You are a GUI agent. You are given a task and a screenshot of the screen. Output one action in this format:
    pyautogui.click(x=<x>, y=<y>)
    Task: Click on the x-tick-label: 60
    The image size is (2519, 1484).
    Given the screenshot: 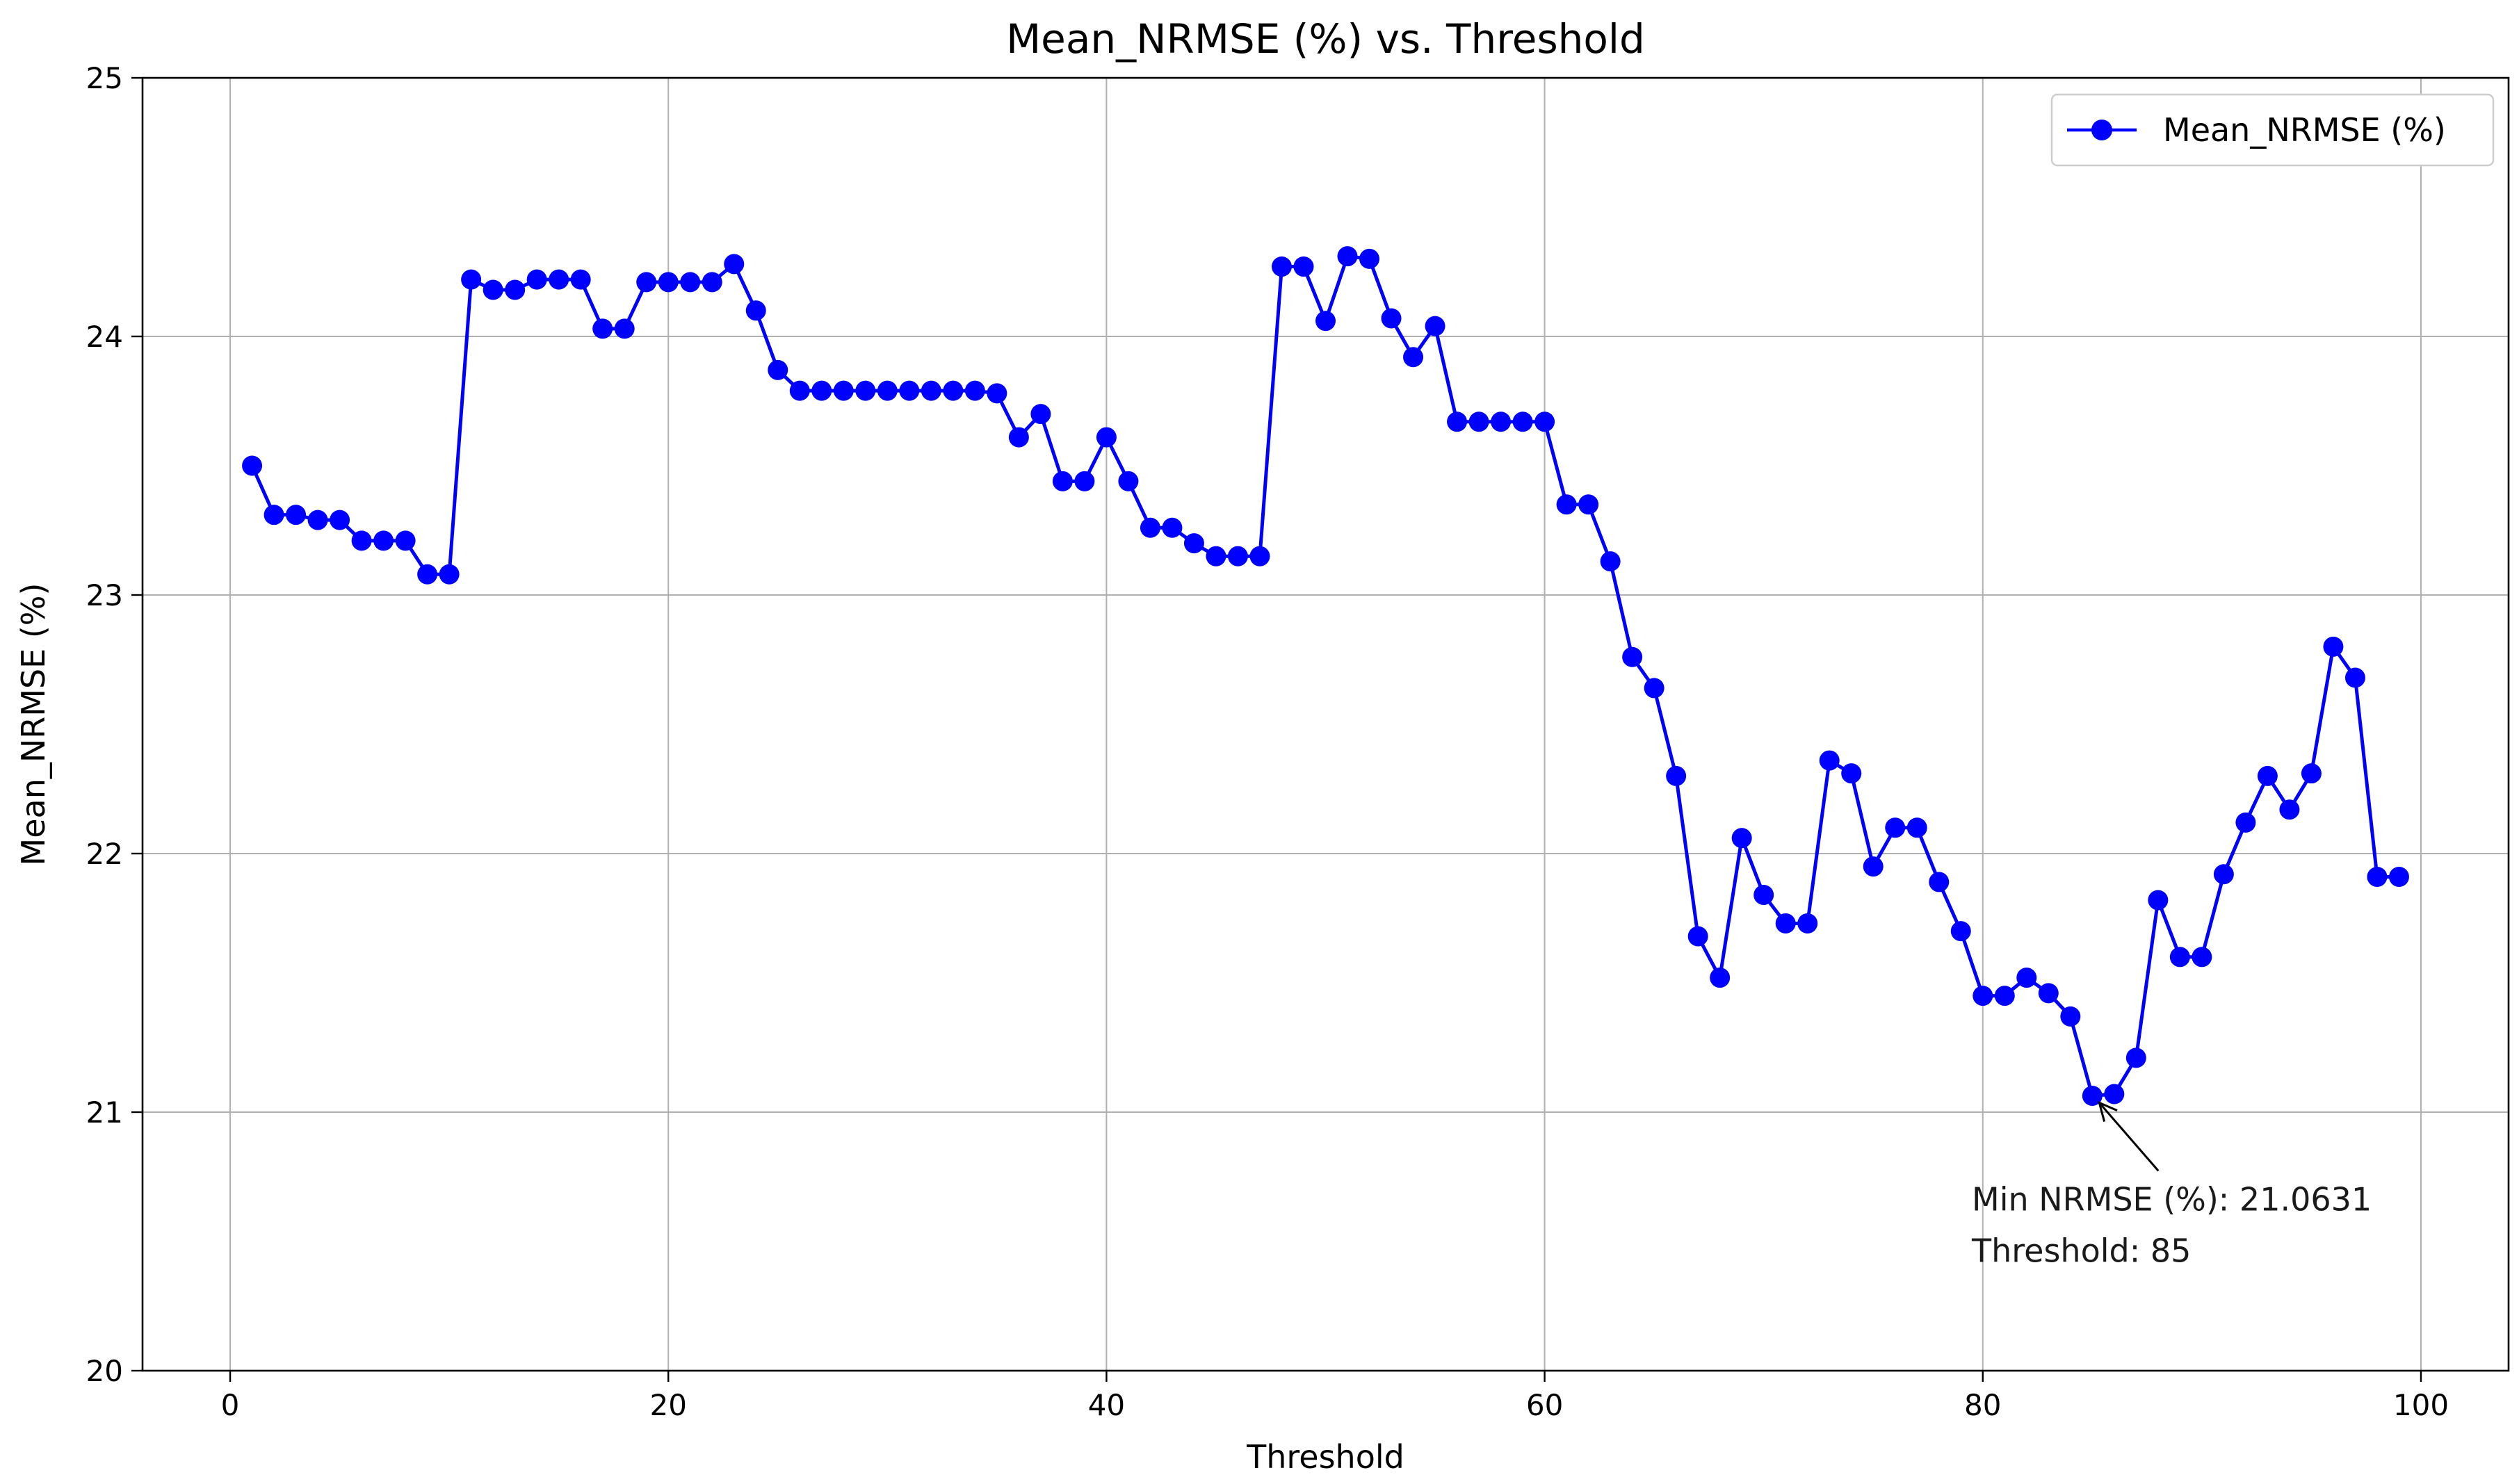 What is the action you would take?
    pyautogui.click(x=1544, y=1405)
    